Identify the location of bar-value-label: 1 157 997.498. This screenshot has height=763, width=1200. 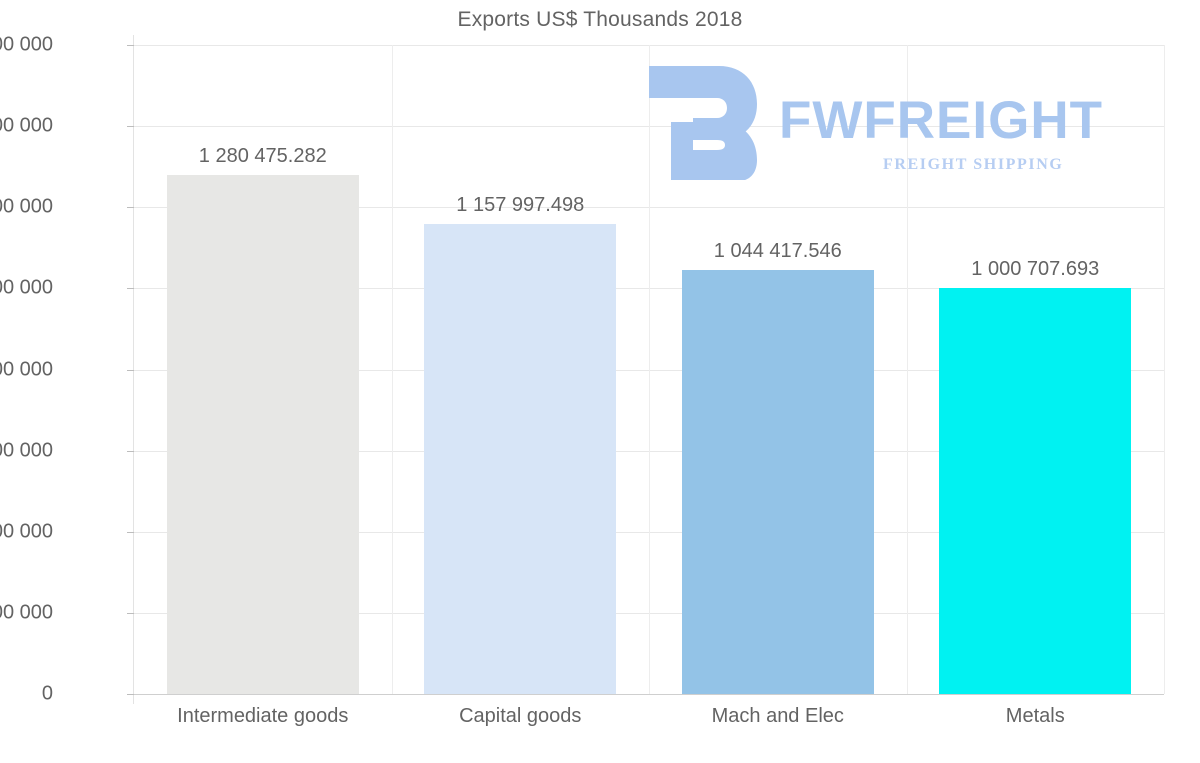
(520, 205).